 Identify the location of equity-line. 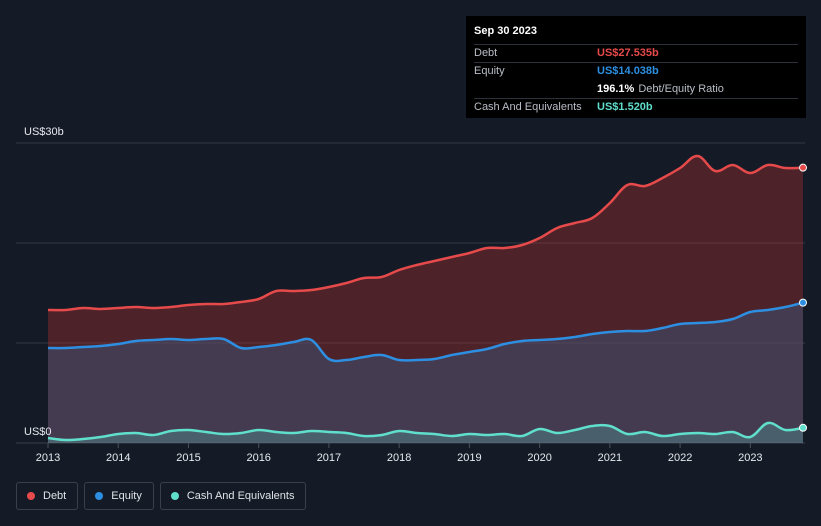
(425, 332).